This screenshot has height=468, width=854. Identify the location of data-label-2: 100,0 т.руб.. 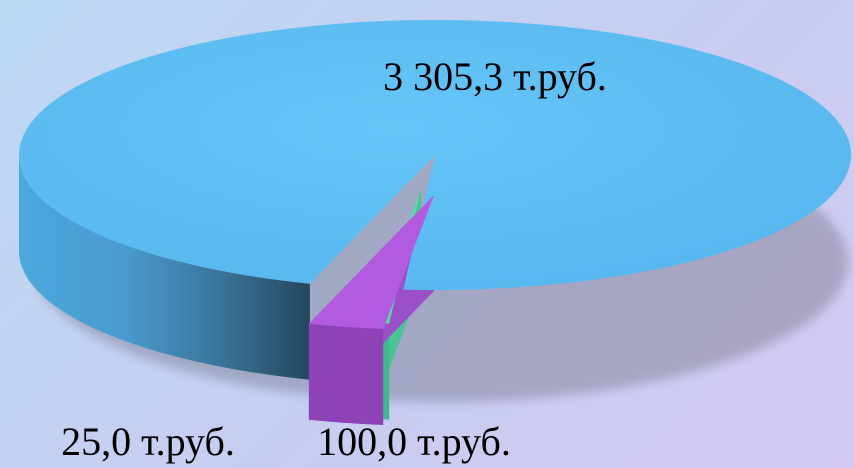
(414, 441).